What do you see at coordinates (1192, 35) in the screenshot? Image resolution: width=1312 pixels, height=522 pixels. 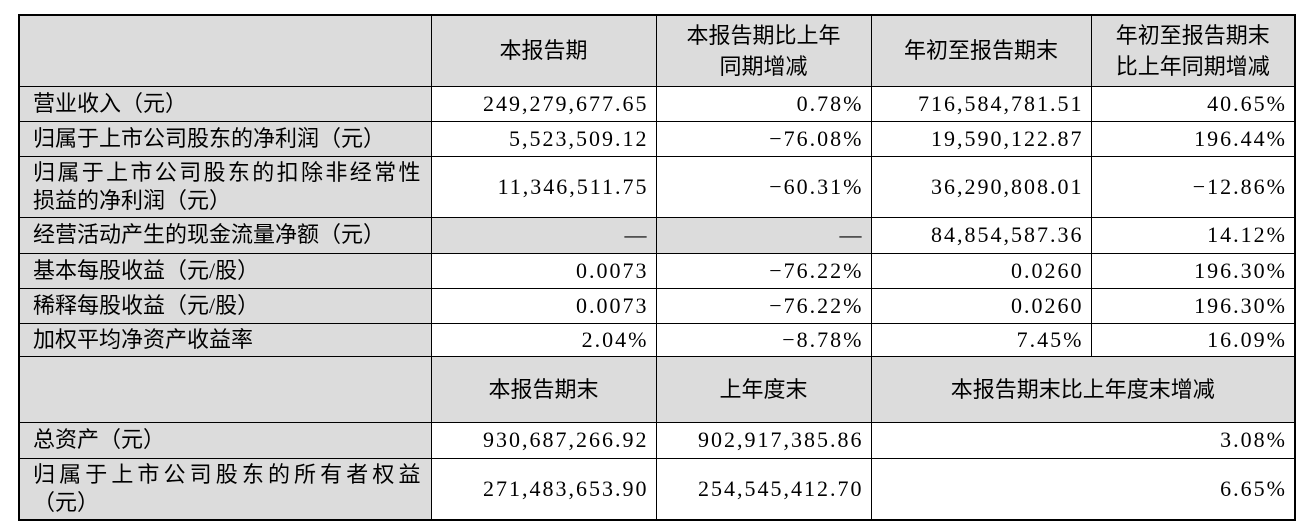 I see `header-ytd-yoy-line1: 年初至报告期末` at bounding box center [1192, 35].